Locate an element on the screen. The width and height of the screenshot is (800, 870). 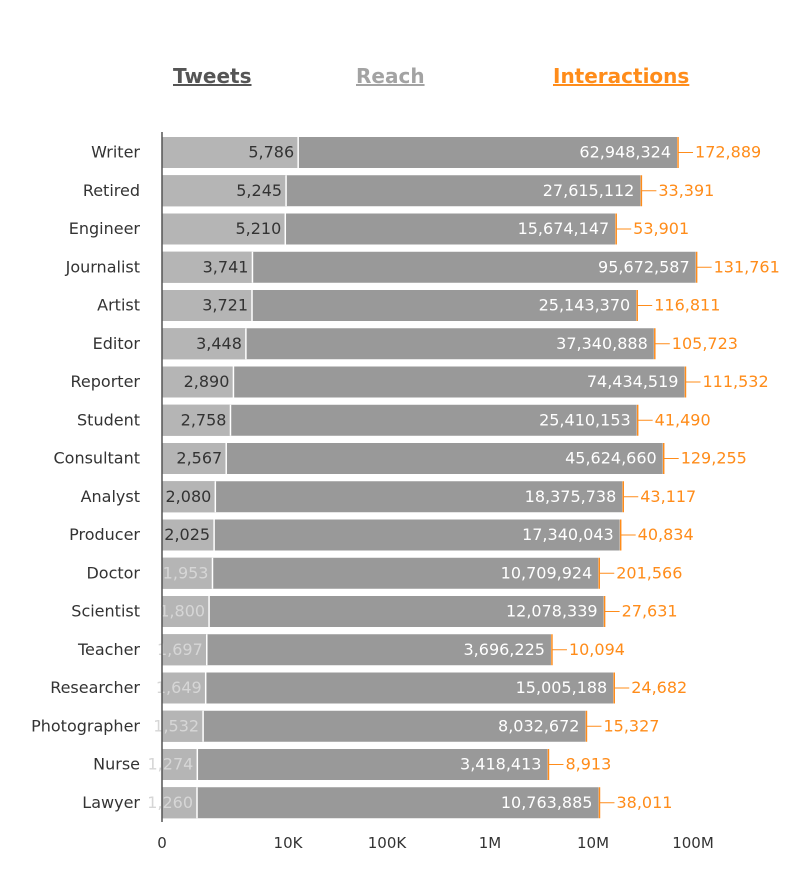
category-label: Photographer is located at coordinates (85, 725).